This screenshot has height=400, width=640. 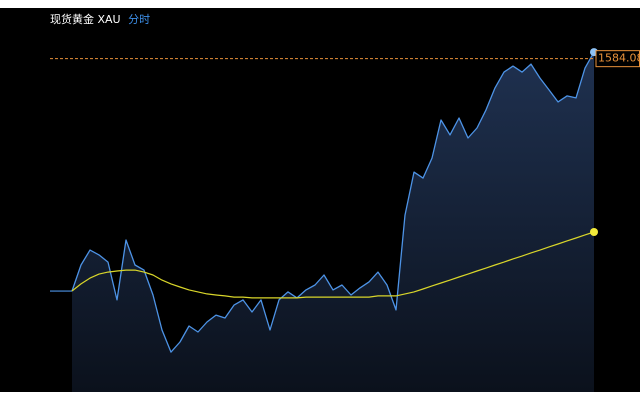 What do you see at coordinates (345, 40) in the screenshot?
I see `label-layer: 现货黄金 XAU 分时 1584.08` at bounding box center [345, 40].